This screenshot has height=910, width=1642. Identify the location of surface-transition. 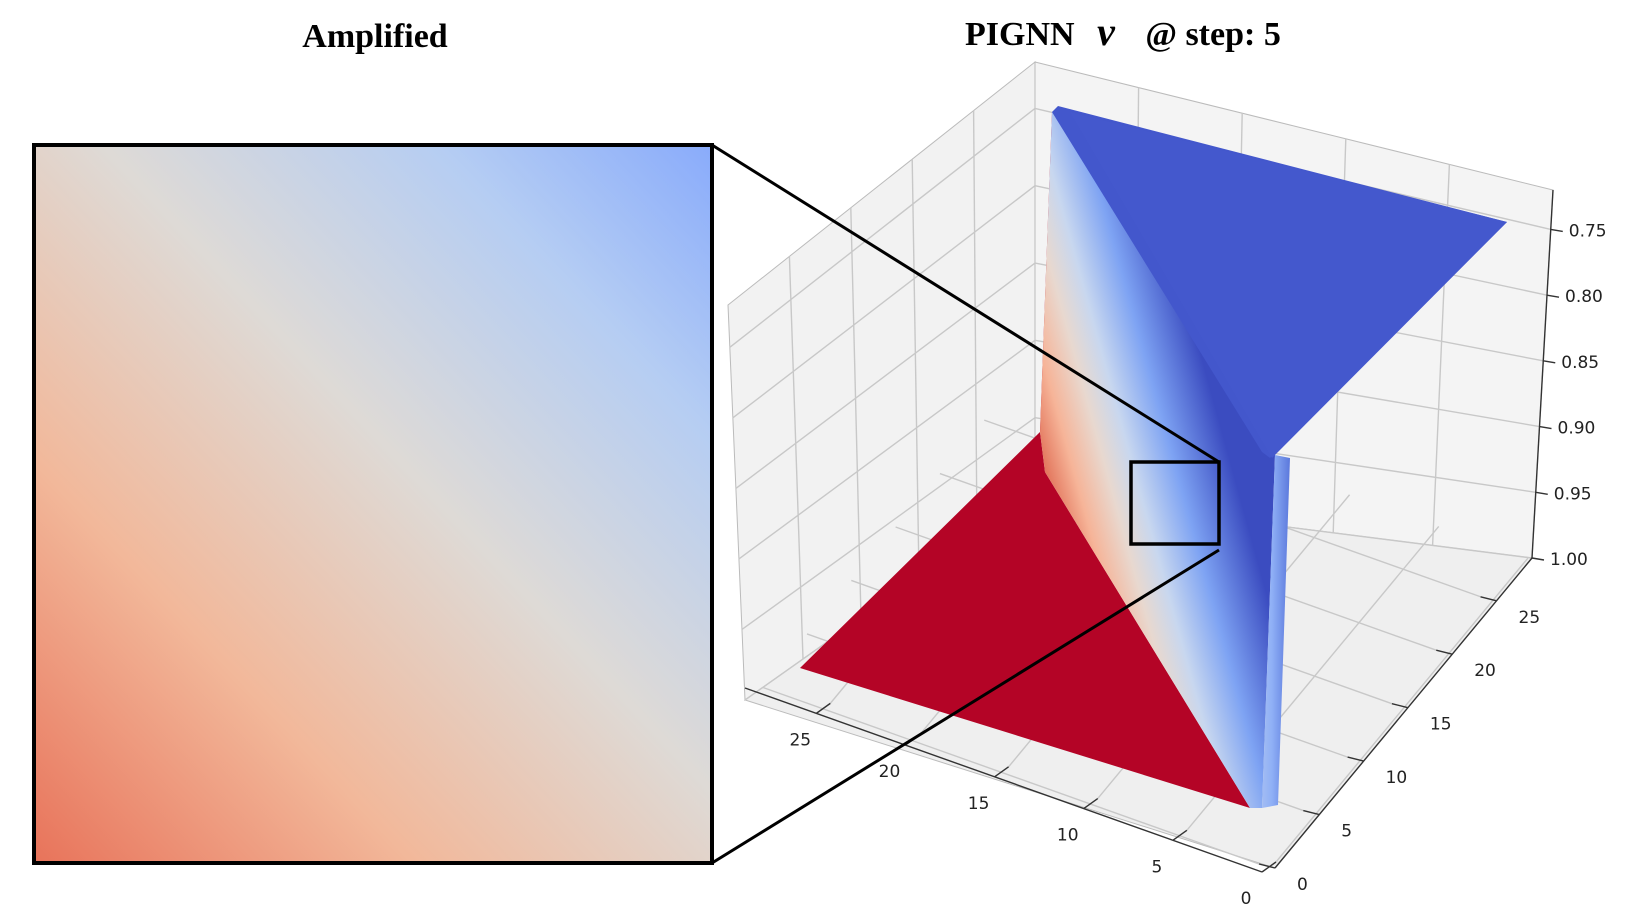
(1157, 460).